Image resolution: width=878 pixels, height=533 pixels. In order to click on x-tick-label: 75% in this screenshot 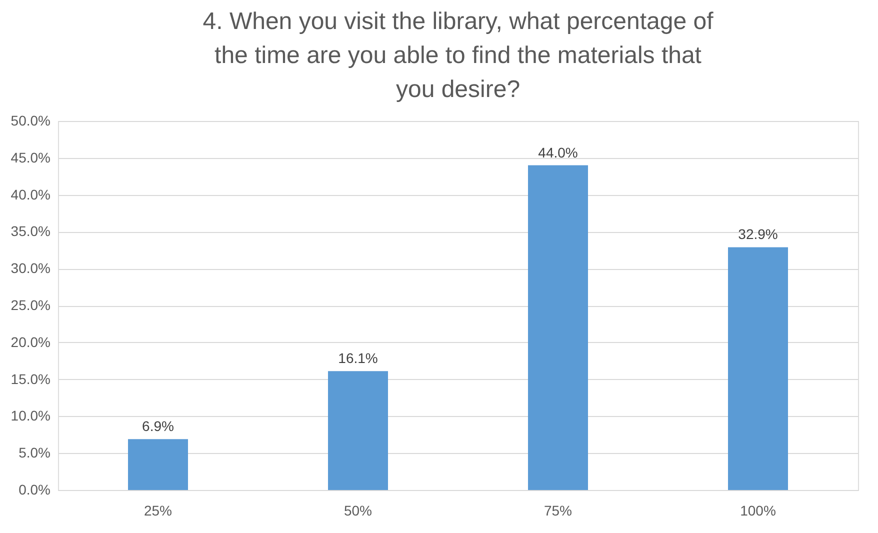, I will do `click(558, 510)`.